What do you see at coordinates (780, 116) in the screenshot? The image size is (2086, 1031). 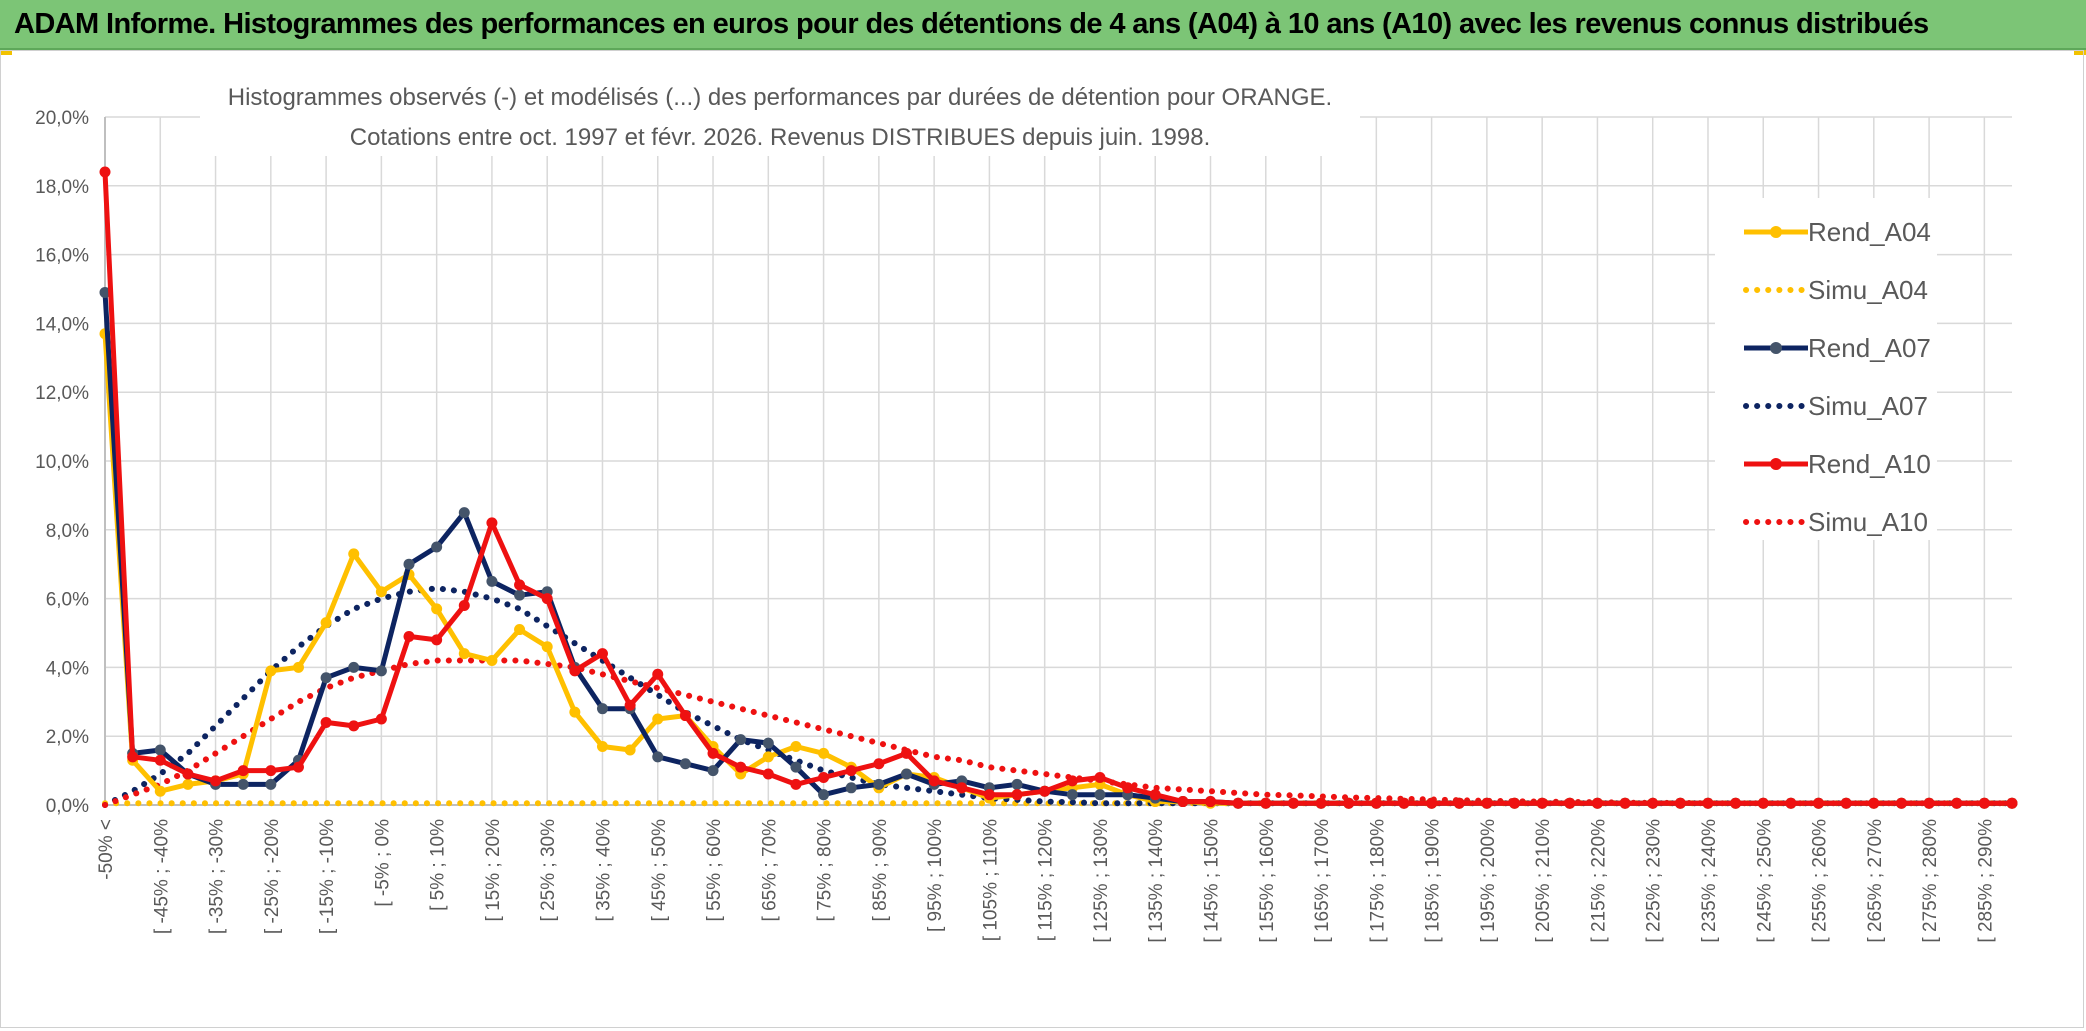 I see `title-background` at bounding box center [780, 116].